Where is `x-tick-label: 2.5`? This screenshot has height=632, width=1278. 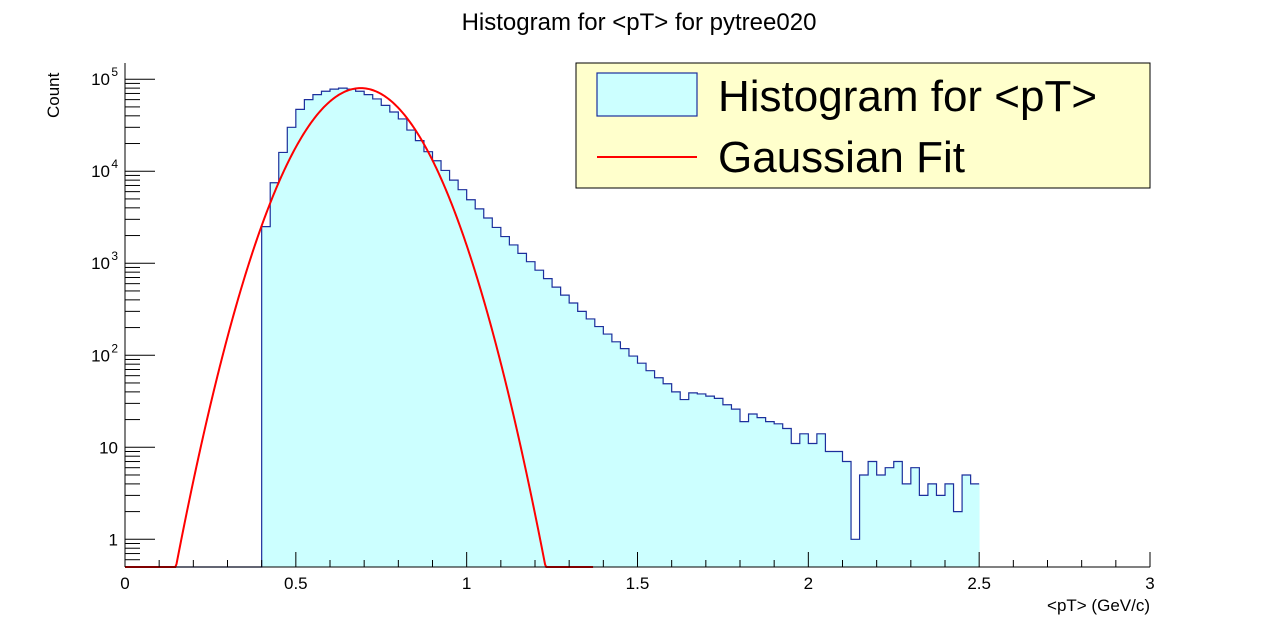
x-tick-label: 2.5 is located at coordinates (979, 583).